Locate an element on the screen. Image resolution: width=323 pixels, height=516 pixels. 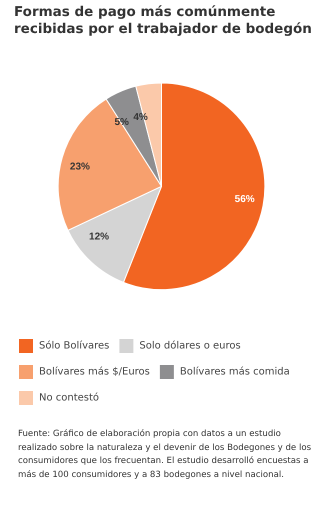
legend-label: Bolívares más $/Euros is located at coordinates (94, 372).